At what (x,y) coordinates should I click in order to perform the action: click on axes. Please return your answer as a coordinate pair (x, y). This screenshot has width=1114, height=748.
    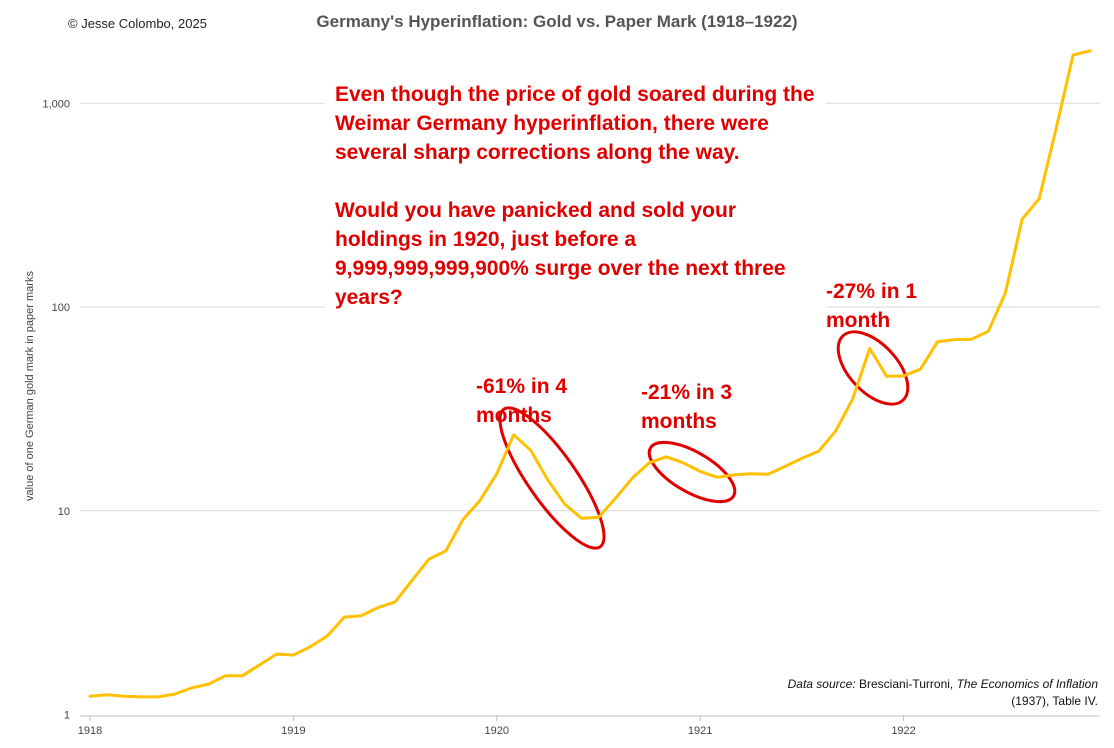
    Looking at the image, I should click on (590, 718).